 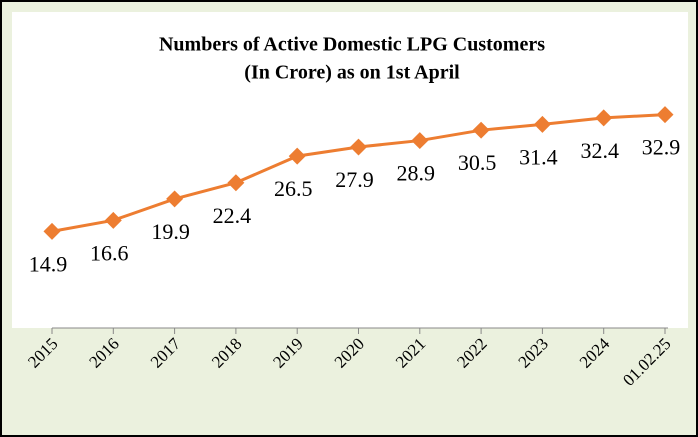 I want to click on data-label: 26.5, so click(x=293, y=188).